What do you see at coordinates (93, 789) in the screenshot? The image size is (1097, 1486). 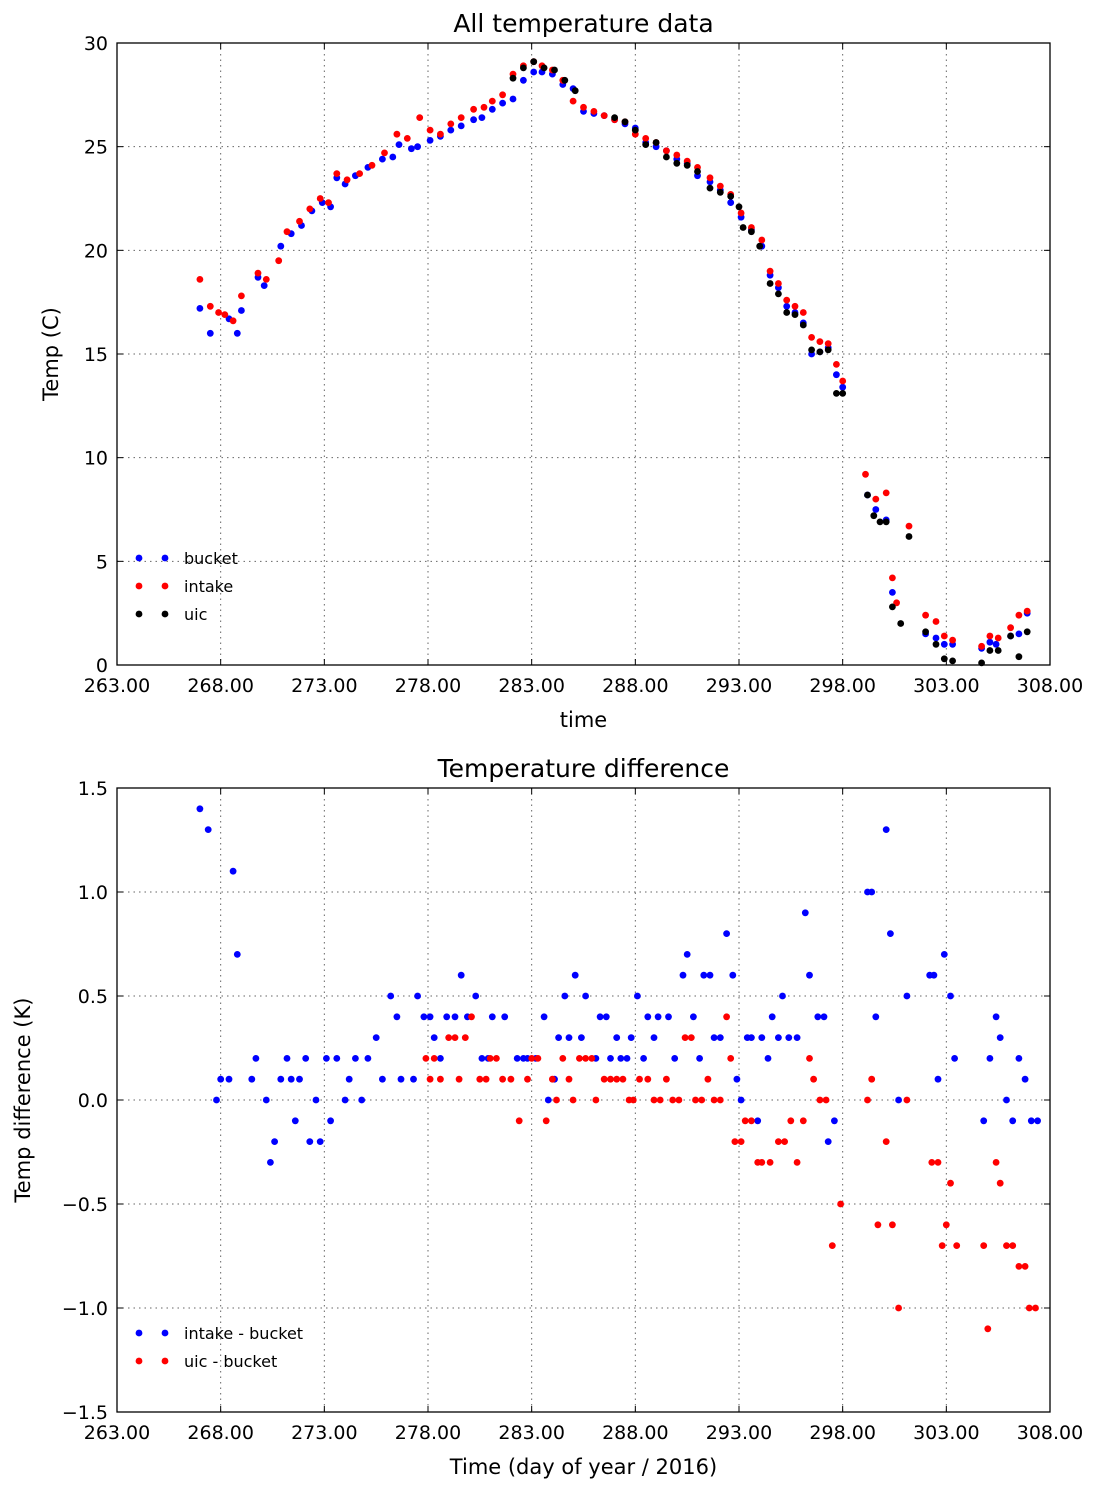 I see `diff-y-tick-label: 1.5` at bounding box center [93, 789].